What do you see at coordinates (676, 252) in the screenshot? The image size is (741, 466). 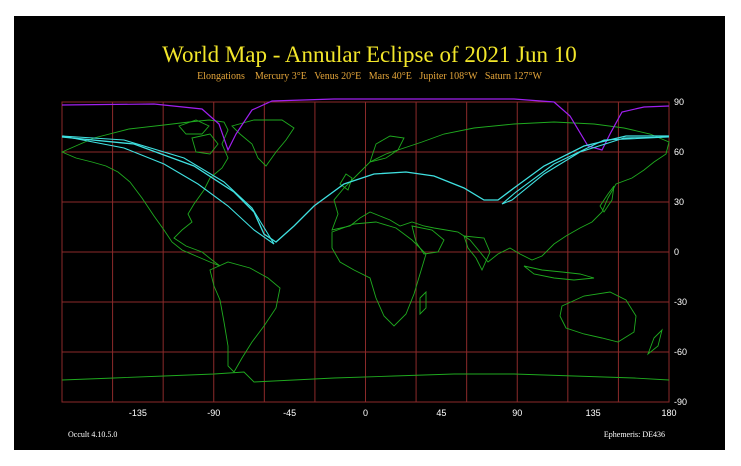 I see `latitude-tick-label: 0` at bounding box center [676, 252].